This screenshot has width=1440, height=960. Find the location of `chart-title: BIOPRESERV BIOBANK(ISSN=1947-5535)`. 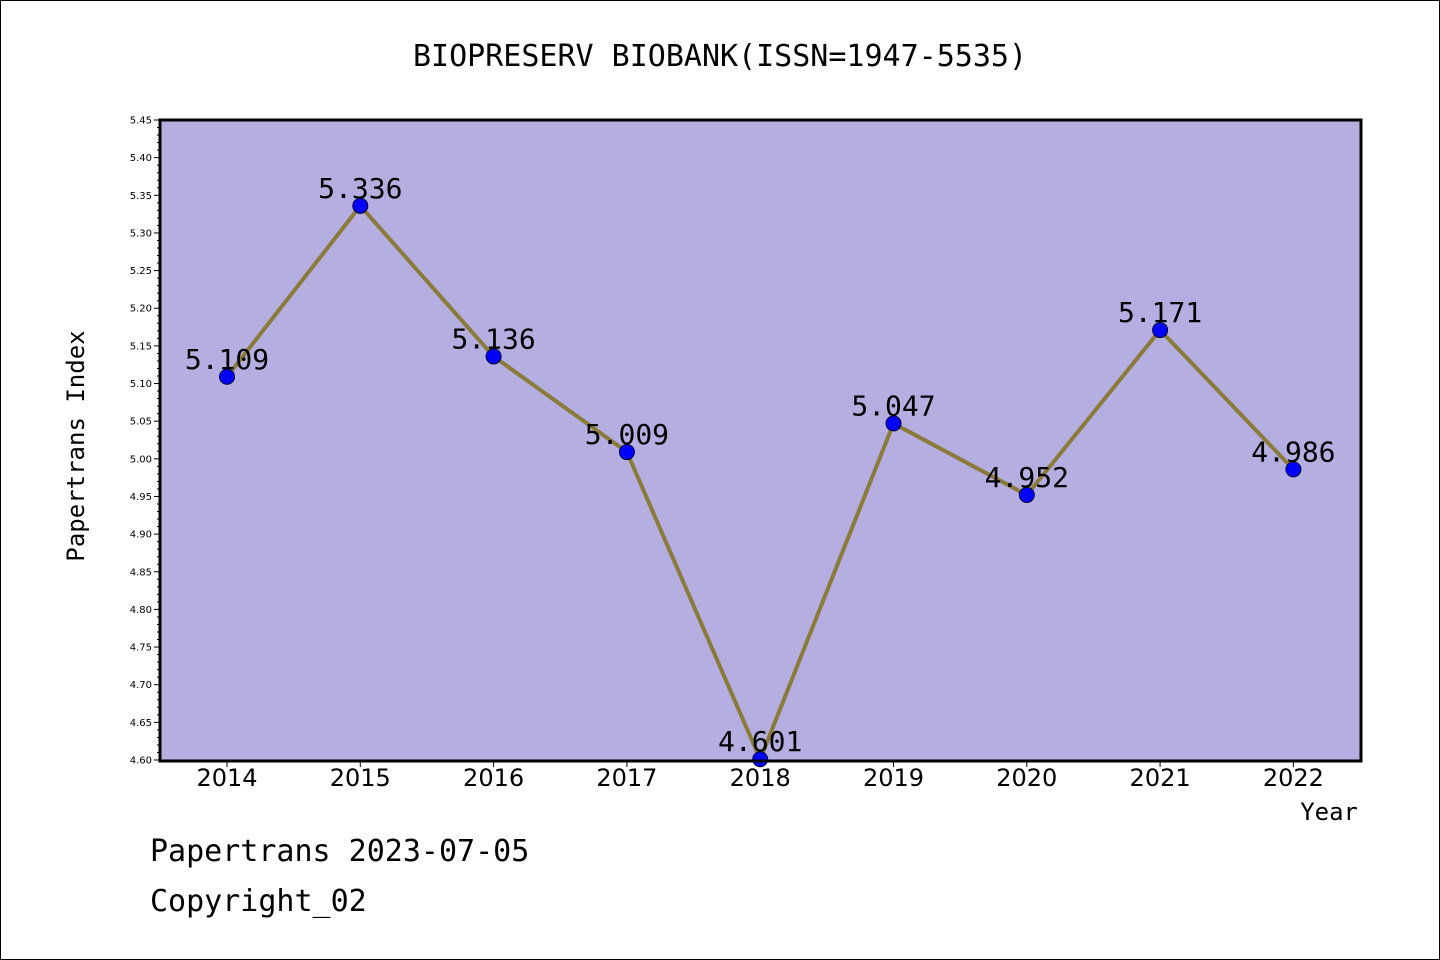

chart-title: BIOPRESERV BIOBANK(ISSN=1947-5535) is located at coordinates (720, 56).